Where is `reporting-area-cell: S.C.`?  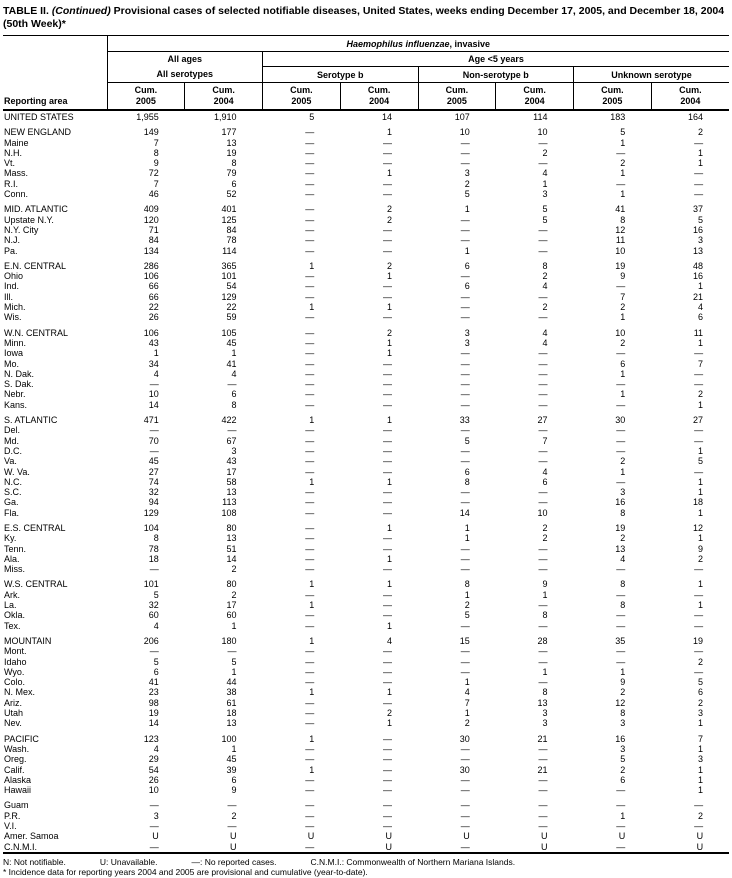 reporting-area-cell: S.C. is located at coordinates (13, 492).